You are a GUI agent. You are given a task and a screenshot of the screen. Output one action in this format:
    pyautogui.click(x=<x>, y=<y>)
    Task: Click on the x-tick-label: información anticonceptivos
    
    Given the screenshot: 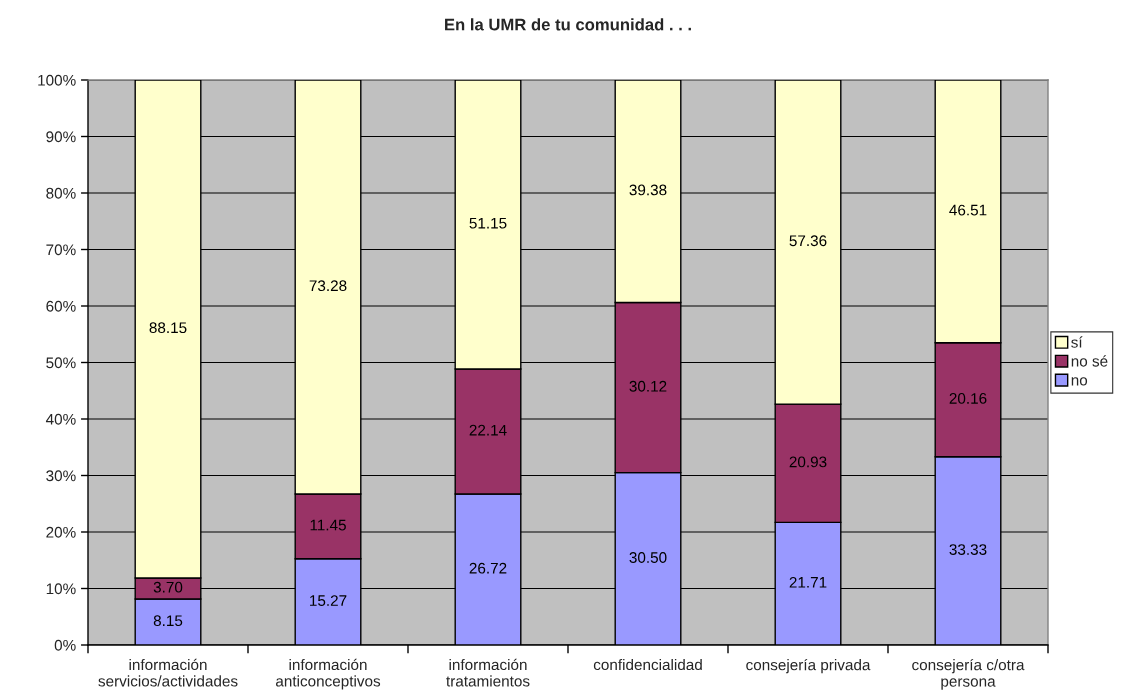 What is the action you would take?
    pyautogui.click(x=328, y=674)
    